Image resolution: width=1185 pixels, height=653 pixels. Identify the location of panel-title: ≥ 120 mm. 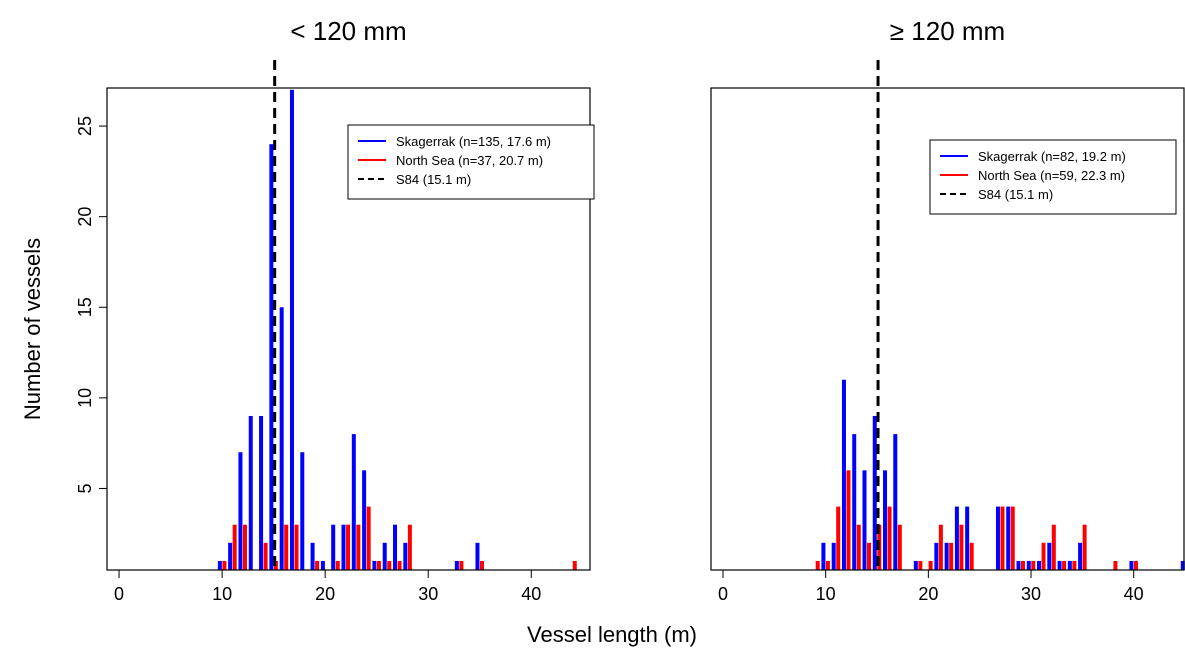
(947, 31).